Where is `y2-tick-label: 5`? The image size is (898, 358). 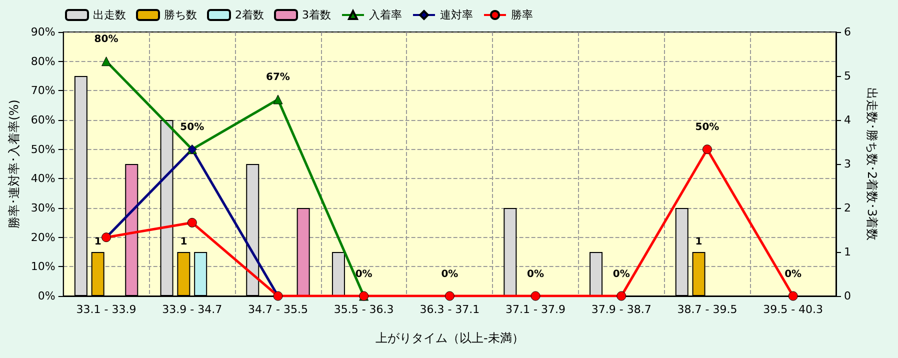
y2-tick-label: 5 is located at coordinates (847, 76).